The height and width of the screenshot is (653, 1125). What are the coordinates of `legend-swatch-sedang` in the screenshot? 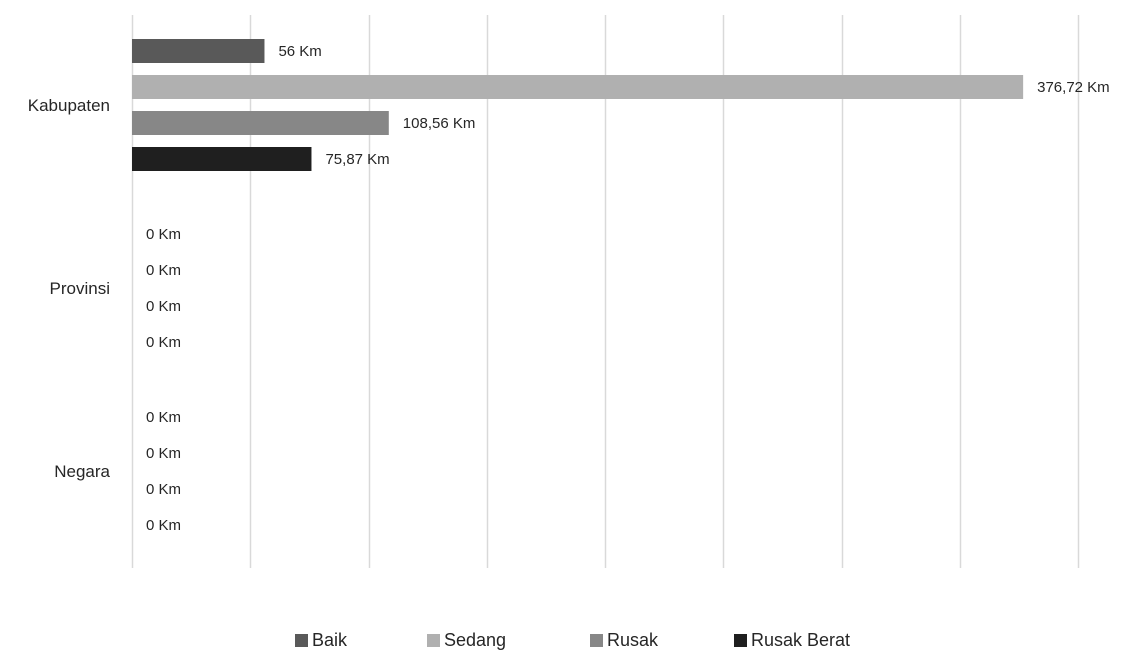 It's located at (433, 640).